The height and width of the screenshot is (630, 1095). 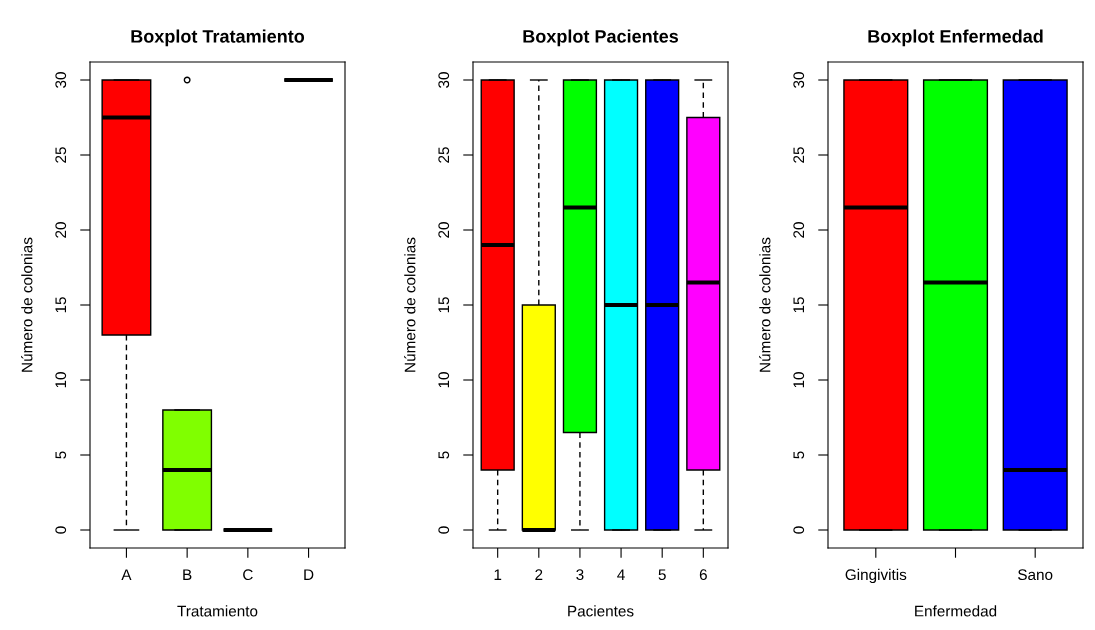 What do you see at coordinates (187, 574) in the screenshot?
I see `x-tick-label: B` at bounding box center [187, 574].